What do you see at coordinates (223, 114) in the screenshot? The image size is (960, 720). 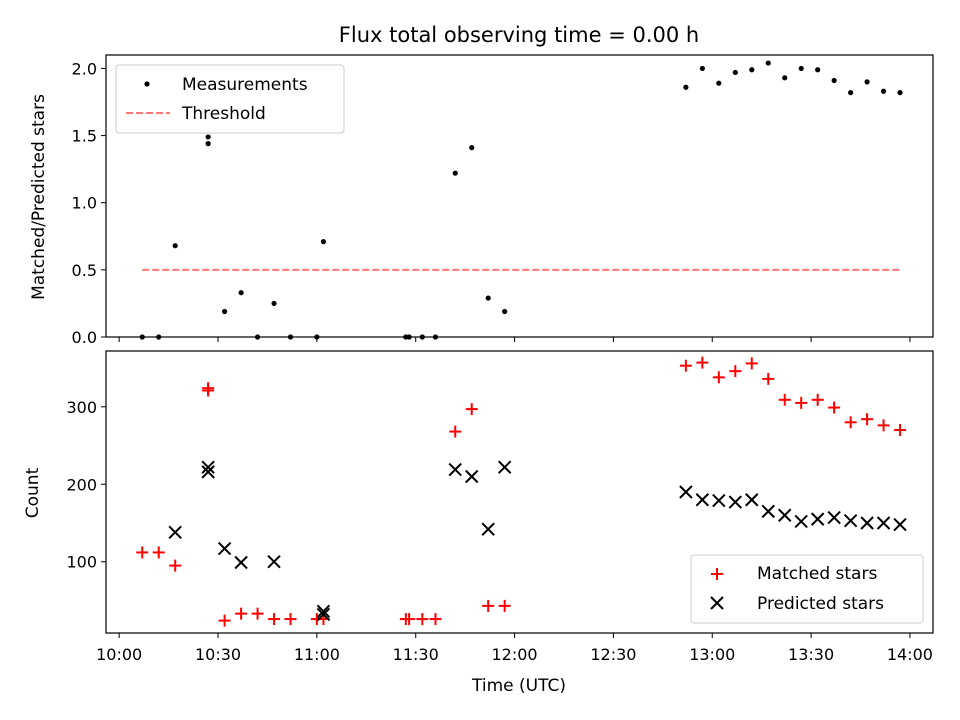 I see `legend-threshold-label: Threshold` at bounding box center [223, 114].